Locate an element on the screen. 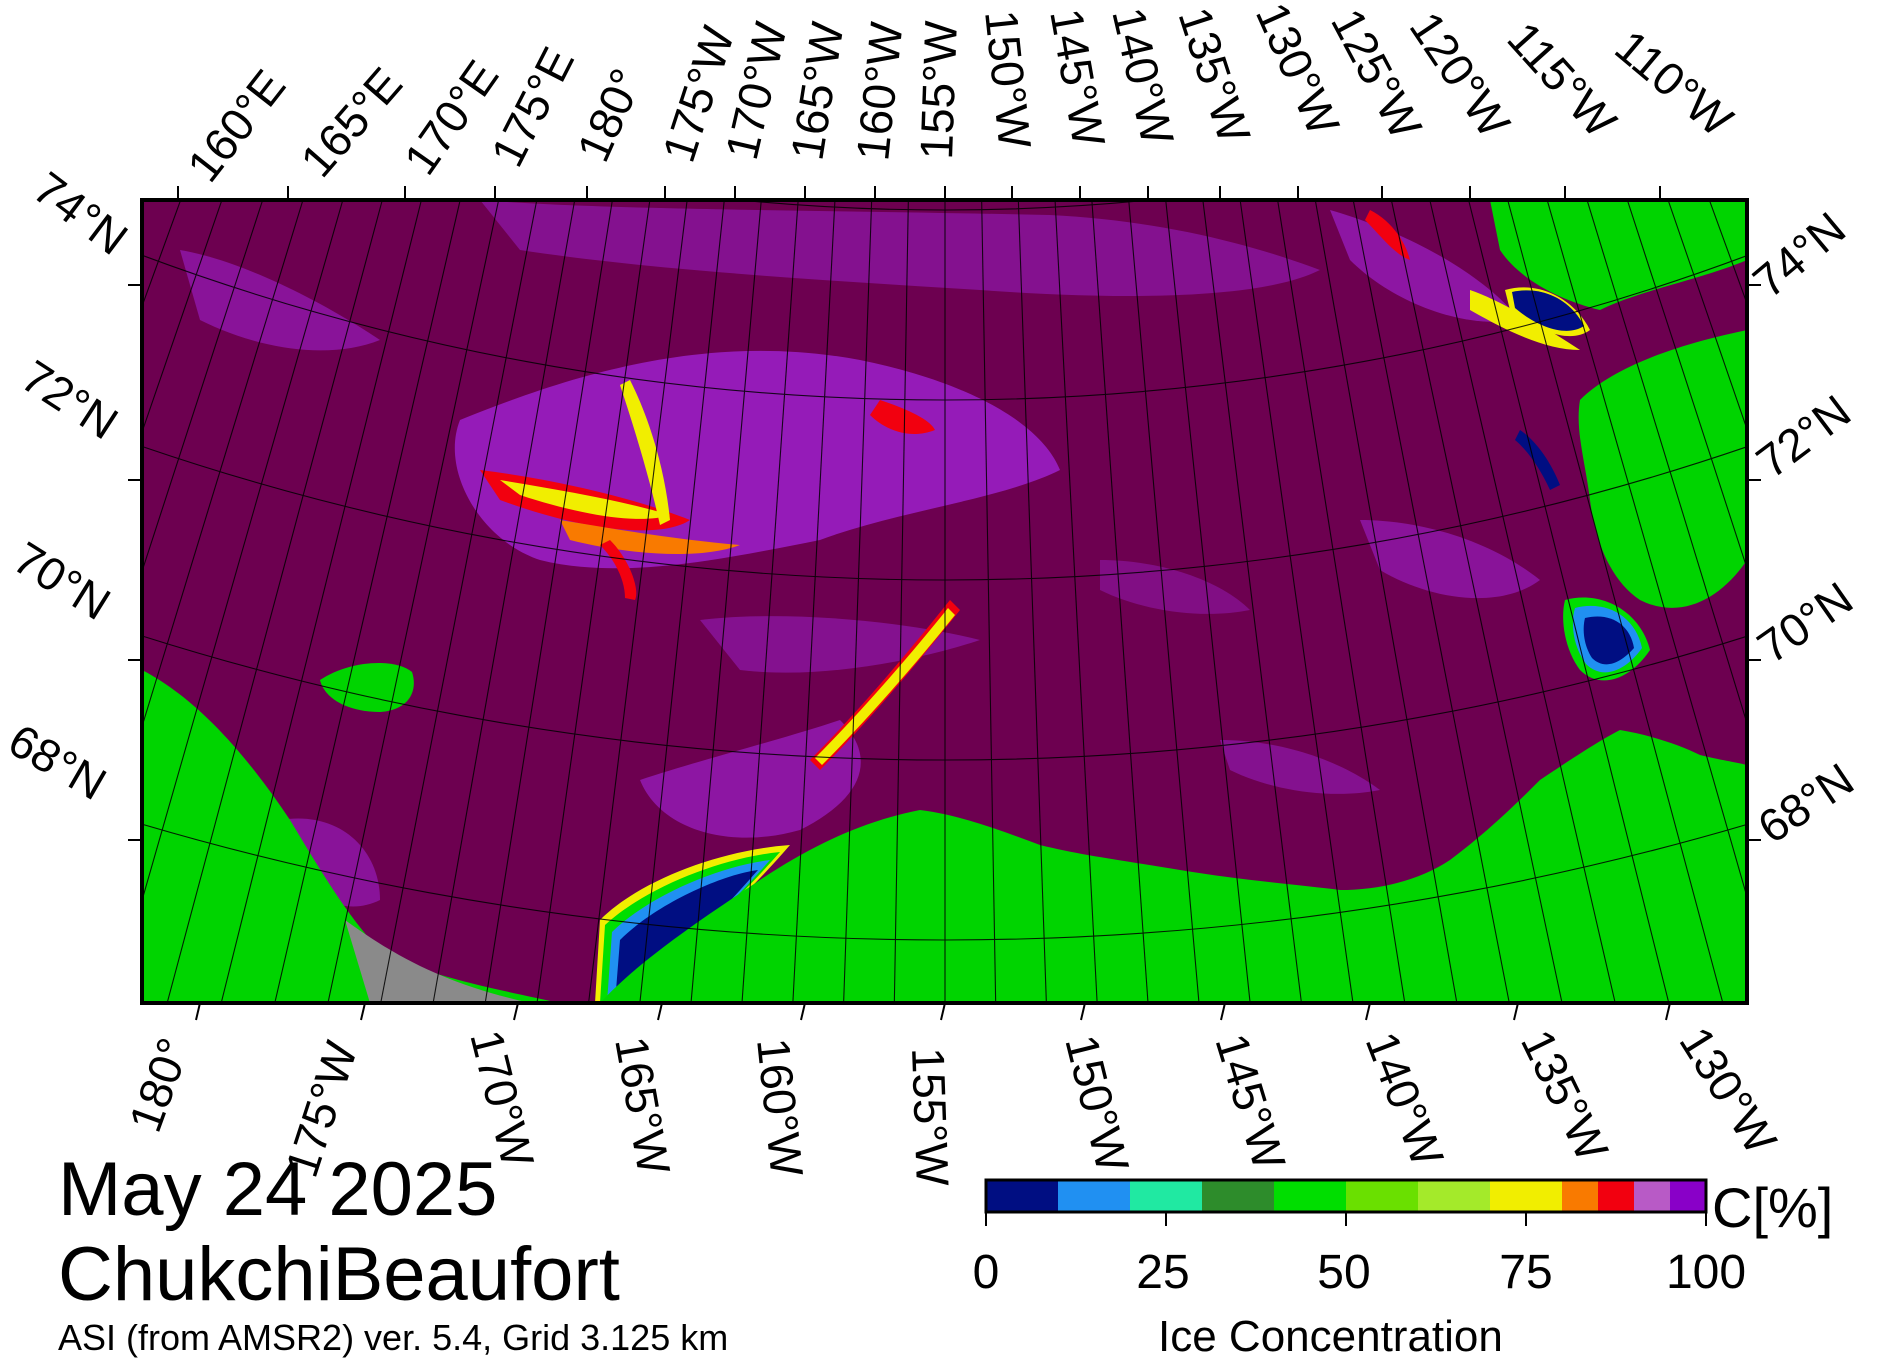 The width and height of the screenshot is (1890, 1370). chukotka-siberia-land is located at coordinates (351, 836).